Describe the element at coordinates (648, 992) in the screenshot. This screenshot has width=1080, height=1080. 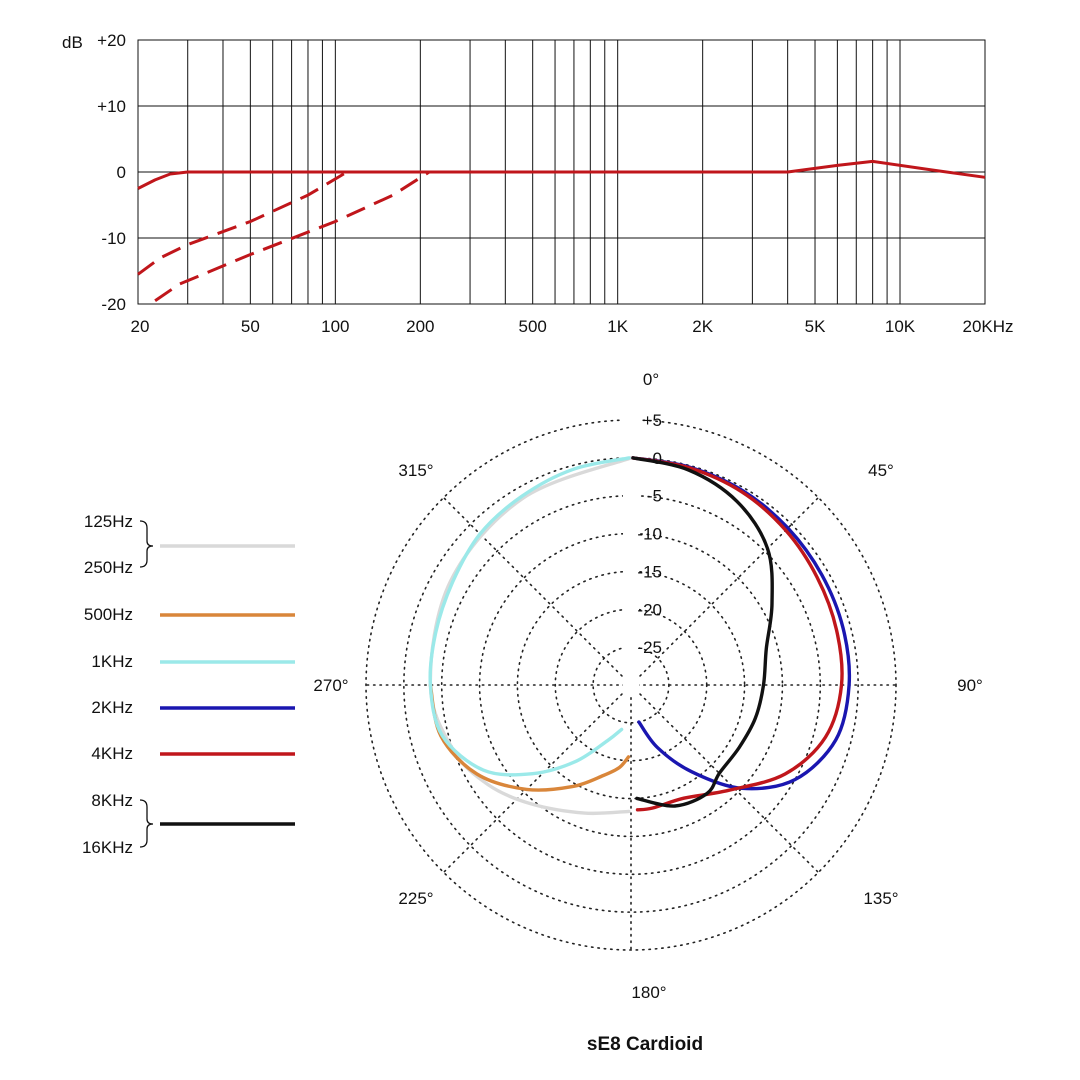
I see `angle-label: 180°` at that location.